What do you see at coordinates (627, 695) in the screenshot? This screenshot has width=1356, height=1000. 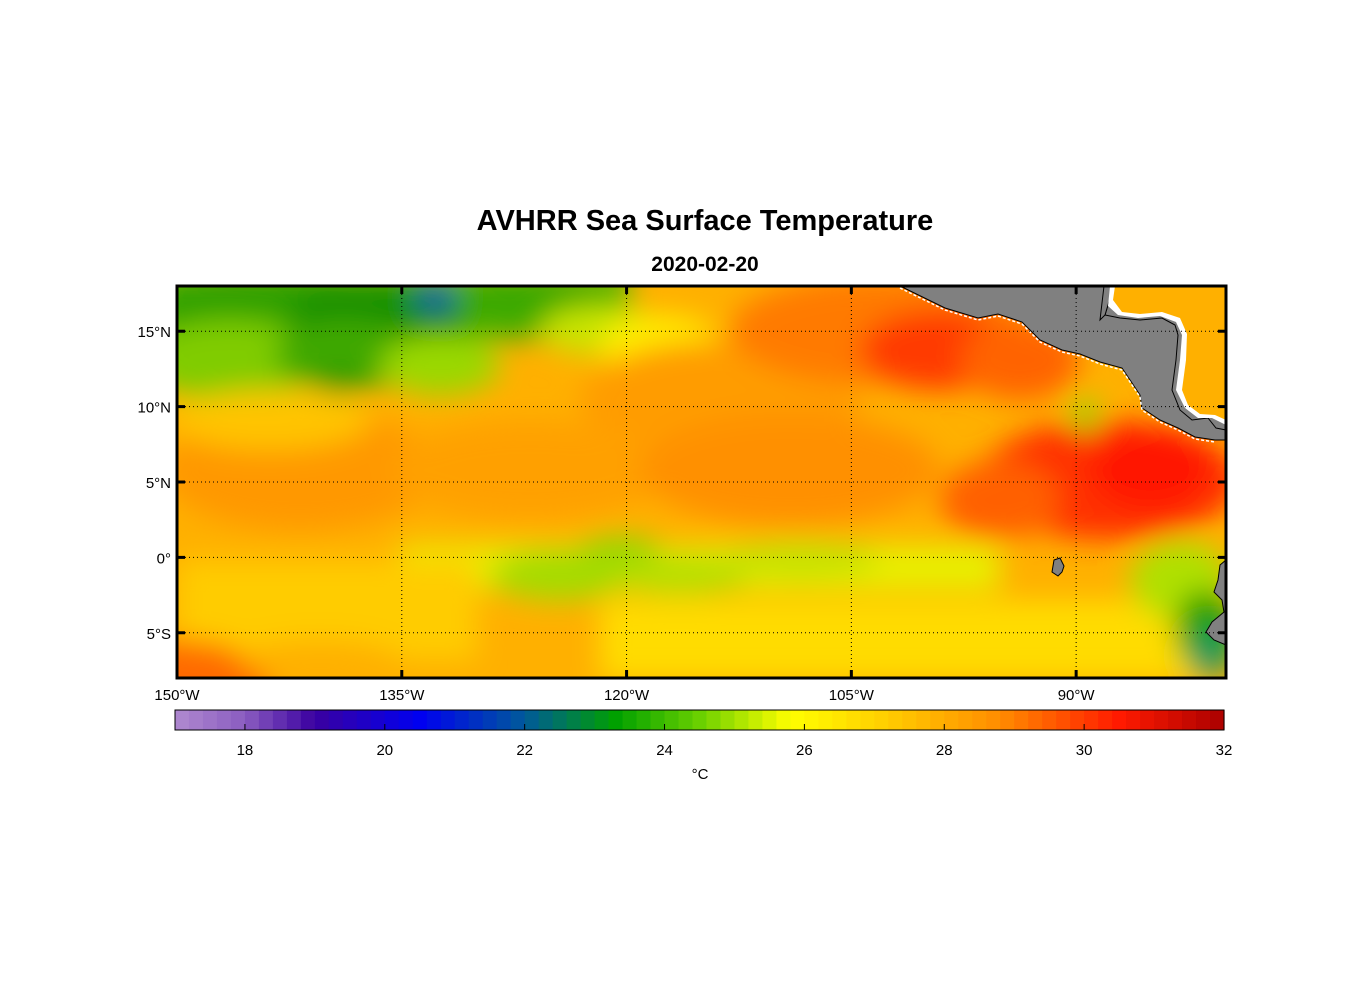 I see `lon-tick-label: 120°W` at bounding box center [627, 695].